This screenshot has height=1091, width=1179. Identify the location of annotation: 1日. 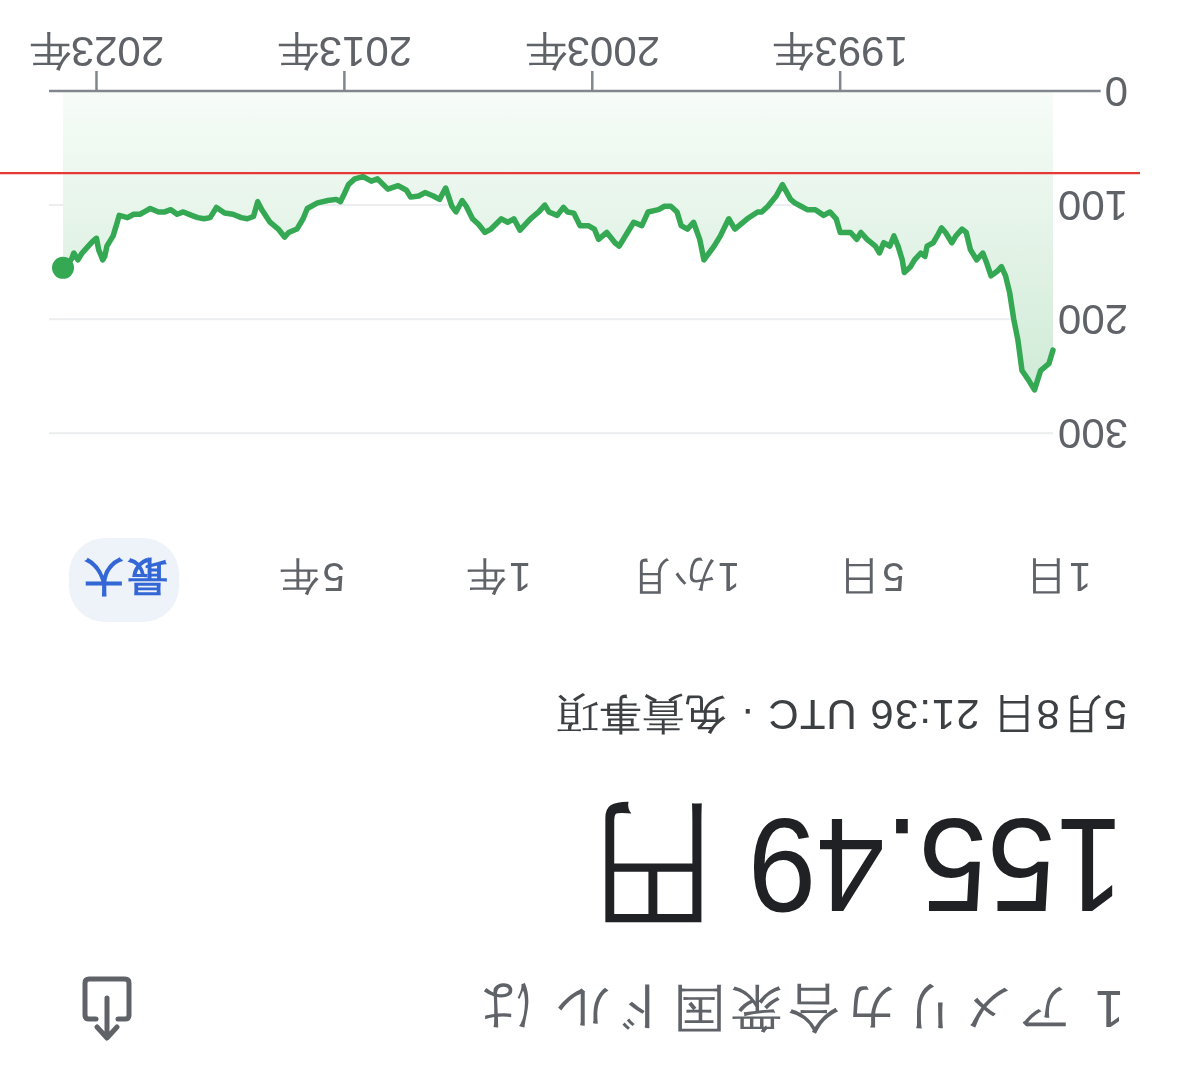
(1057, 577).